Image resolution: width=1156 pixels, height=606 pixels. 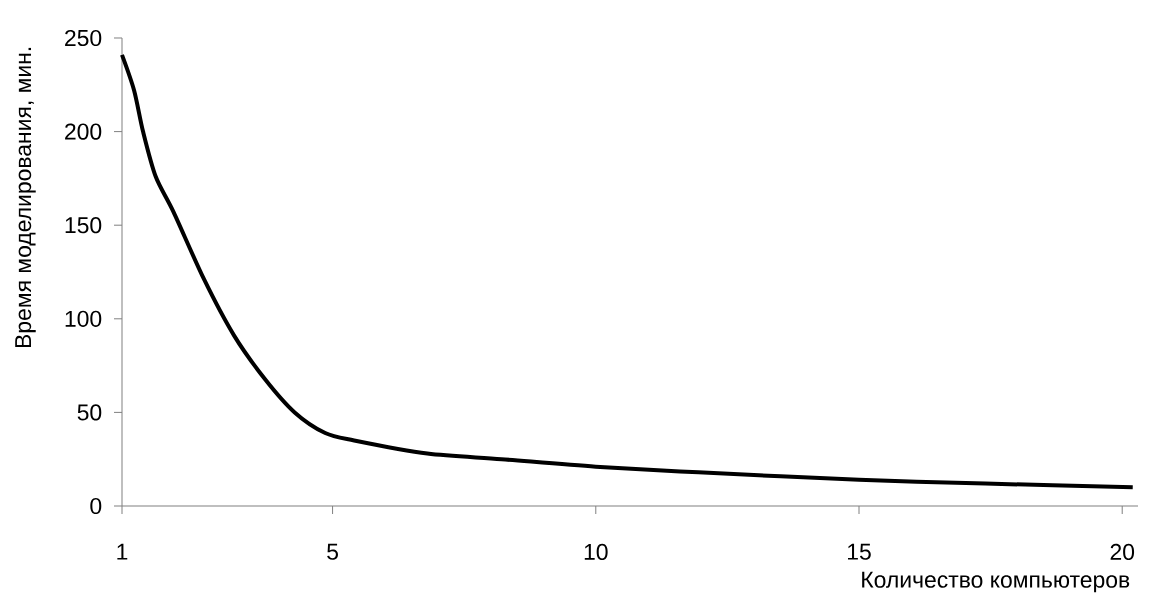 What do you see at coordinates (25, 197) in the screenshot?
I see `y-axis-title: Время моделирования, мин.` at bounding box center [25, 197].